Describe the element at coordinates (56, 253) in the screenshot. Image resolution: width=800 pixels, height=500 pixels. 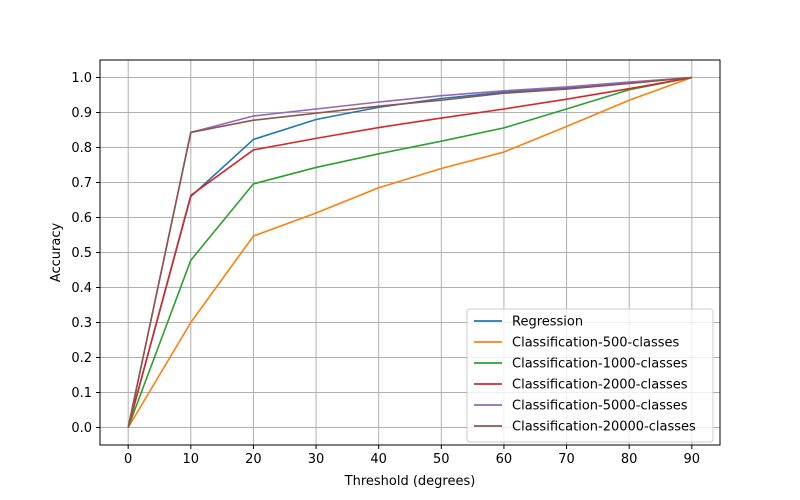
I see `y-axis-label: Accuracy` at that location.